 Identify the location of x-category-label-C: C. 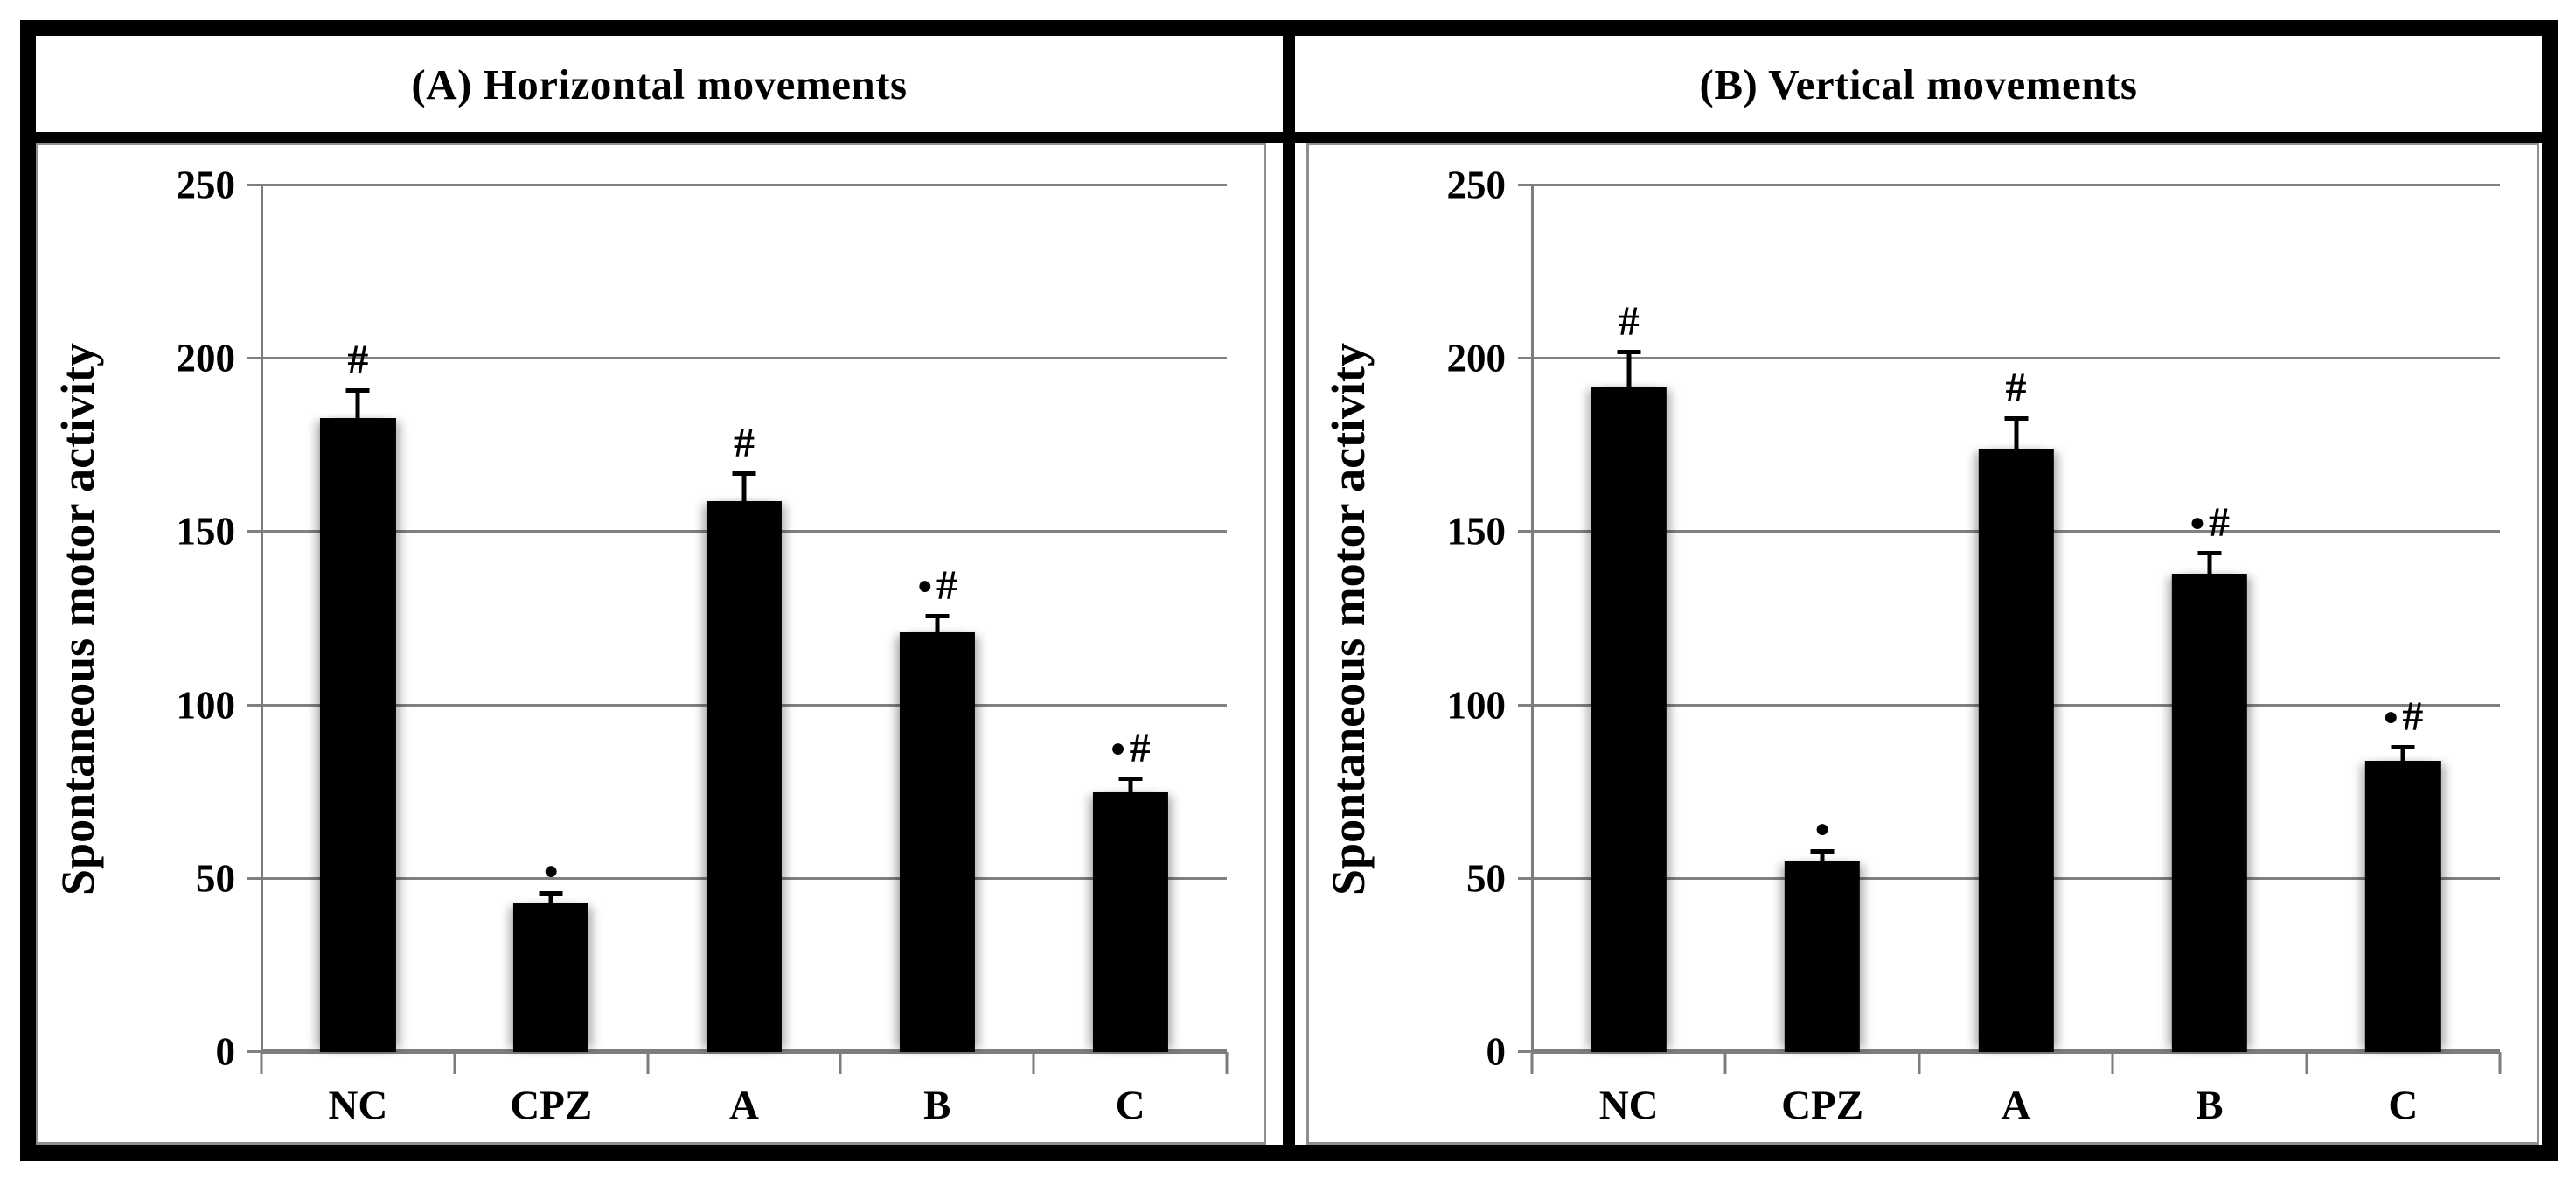
(2403, 1105).